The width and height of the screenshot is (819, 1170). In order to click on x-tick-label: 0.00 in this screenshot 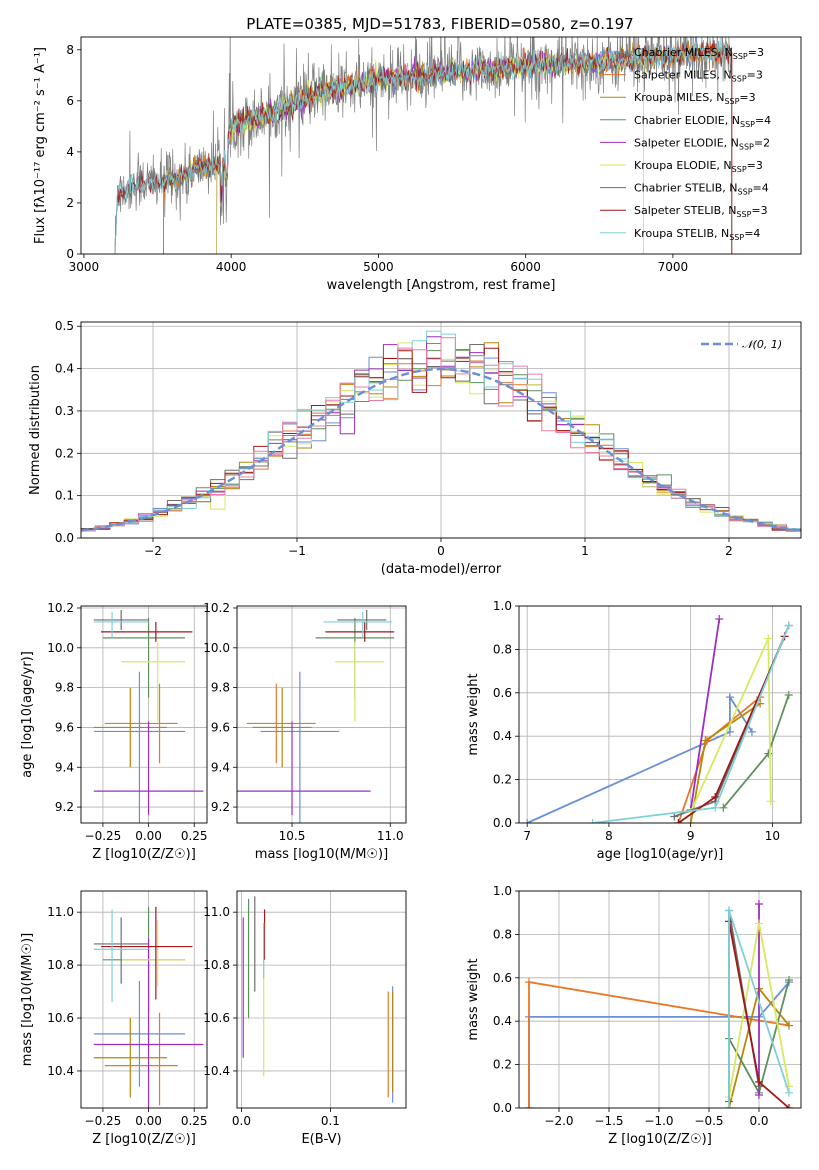, I will do `click(148, 1121)`.